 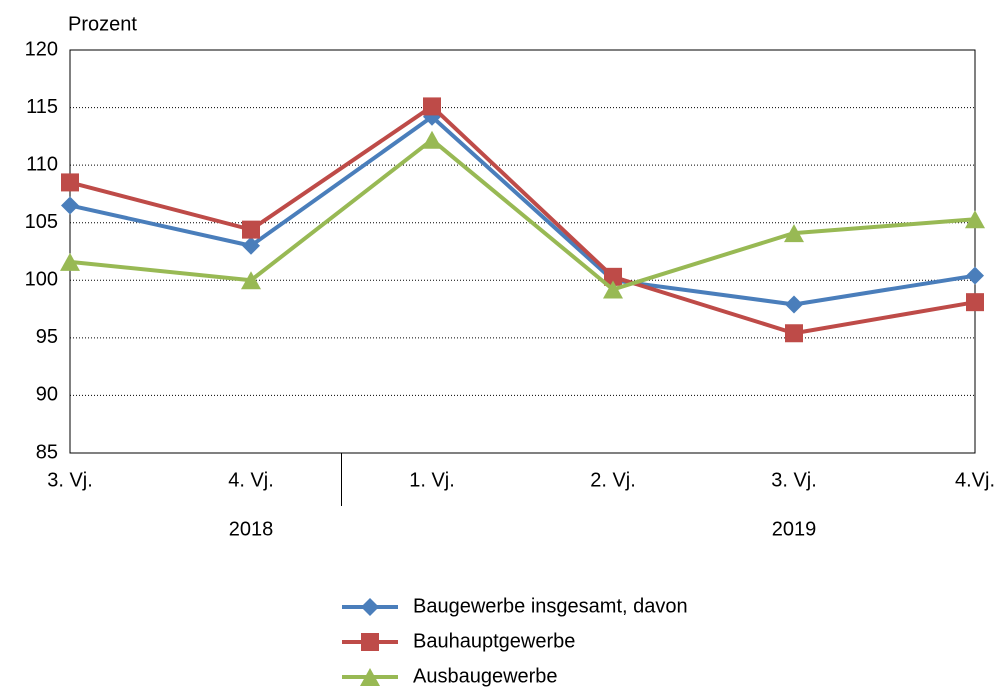 What do you see at coordinates (41, 49) in the screenshot?
I see `y-tick-label: 120` at bounding box center [41, 49].